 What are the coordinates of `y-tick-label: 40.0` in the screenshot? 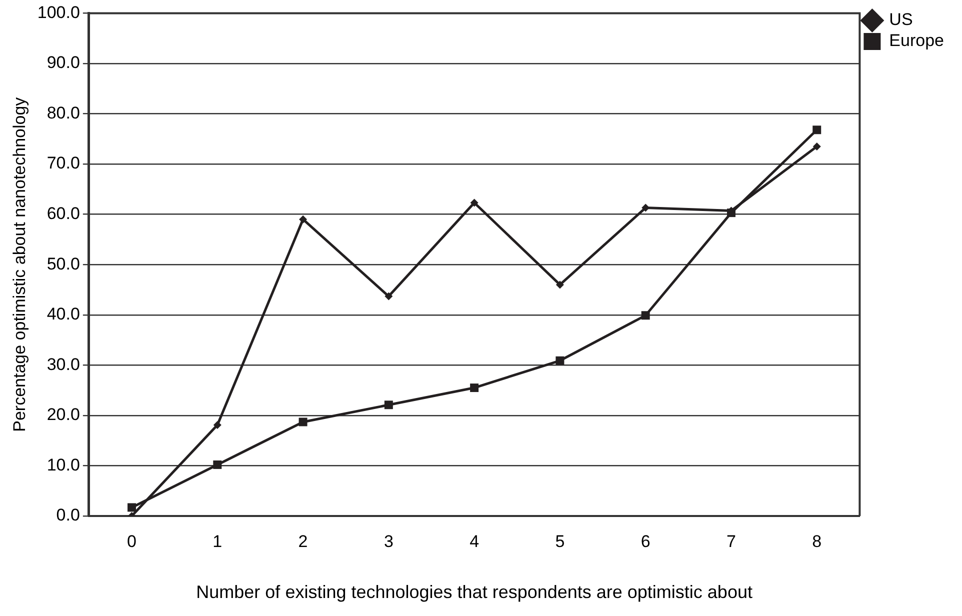 It's located at (63, 314).